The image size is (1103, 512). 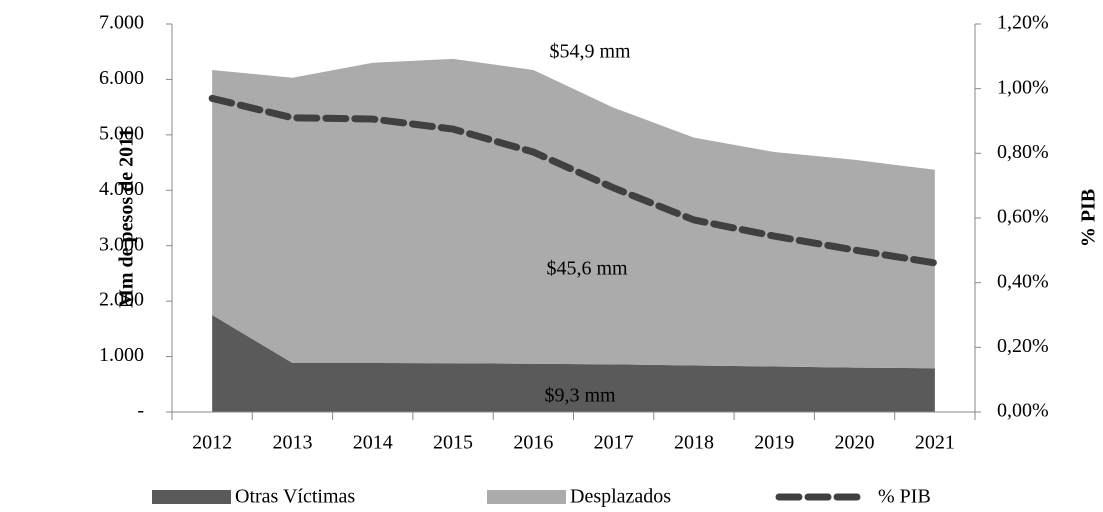 I want to click on y-tick-label: 5.000, so click(x=121, y=133).